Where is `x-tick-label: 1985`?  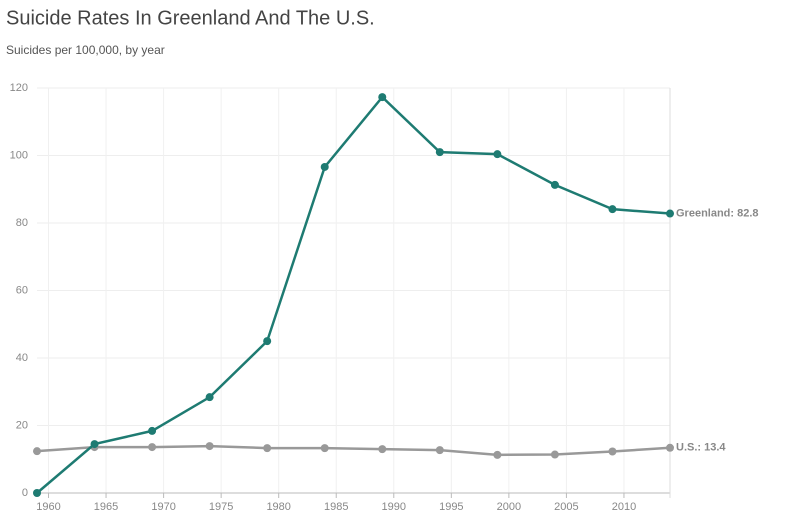
x-tick-label: 1985 is located at coordinates (336, 507).